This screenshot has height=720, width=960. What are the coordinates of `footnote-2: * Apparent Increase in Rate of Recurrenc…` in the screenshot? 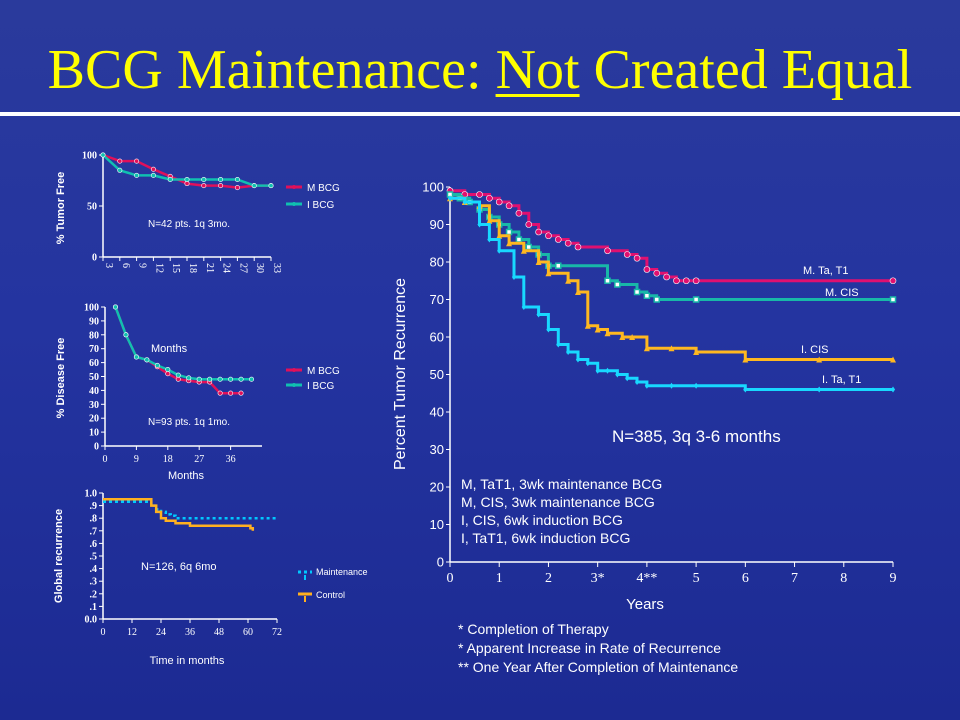 It's located at (590, 648).